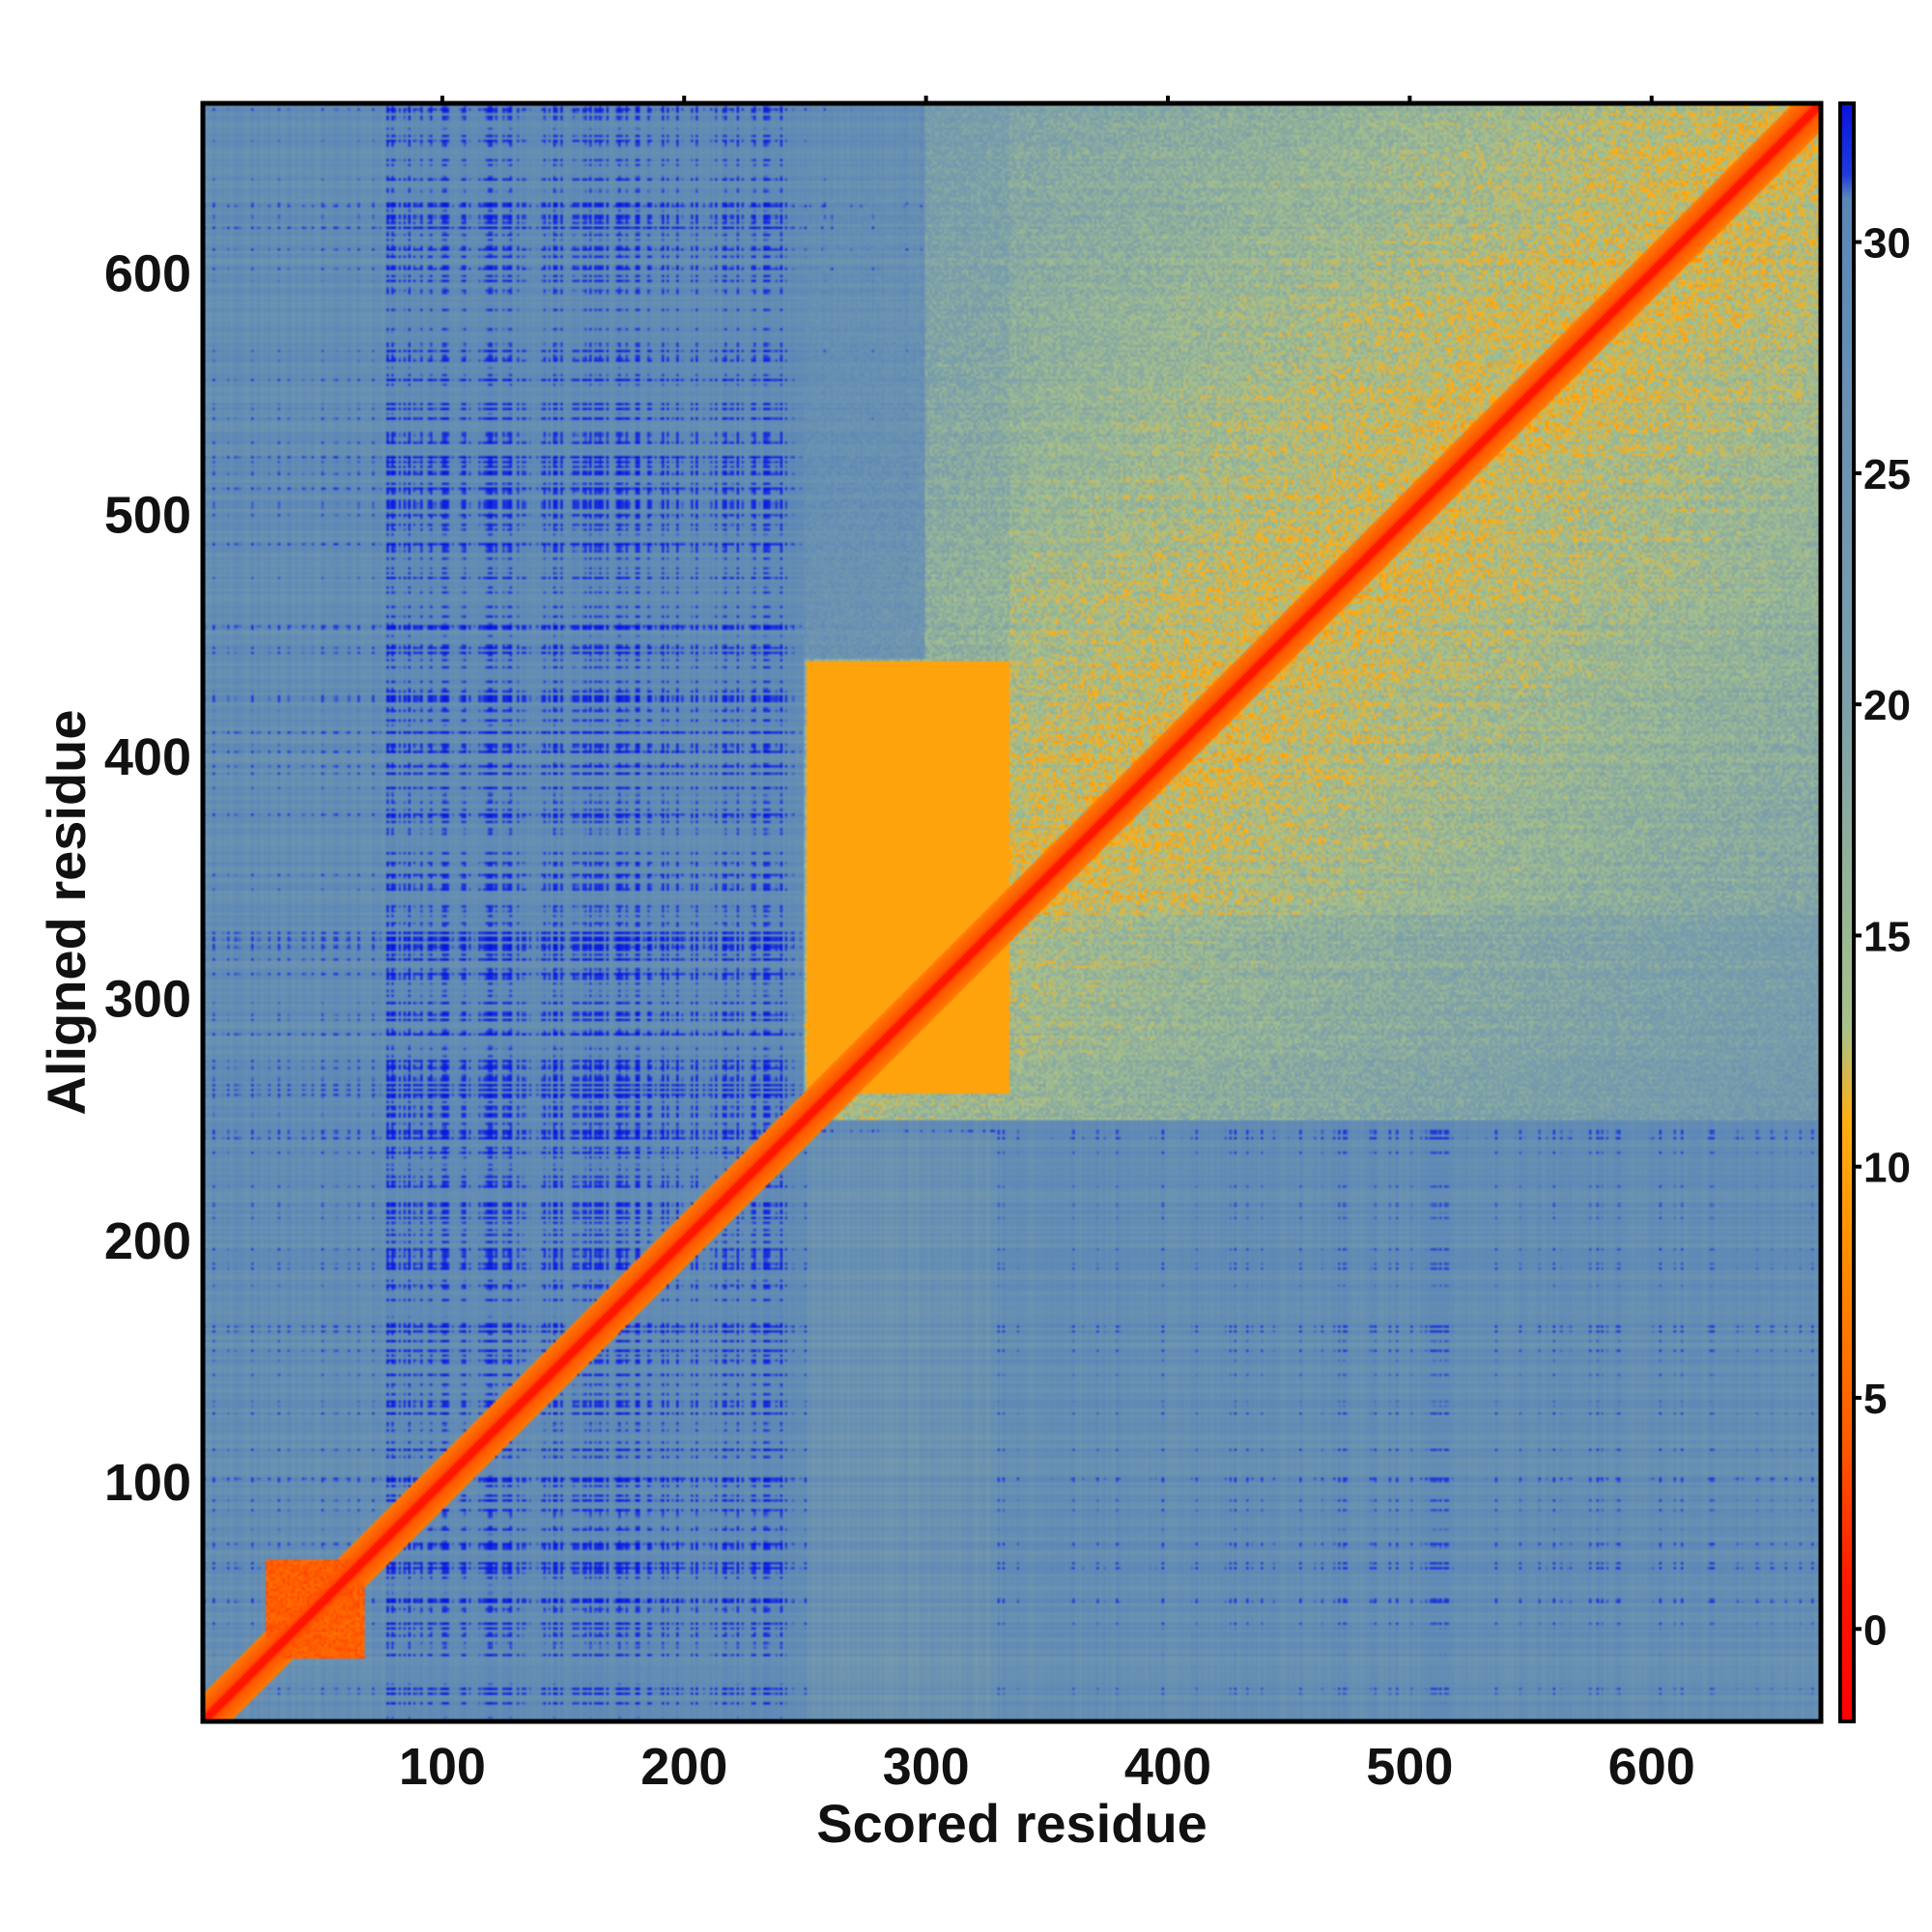 The width and height of the screenshot is (1932, 1932). Describe the element at coordinates (926, 1767) in the screenshot. I see `x-tick-label: 300` at that location.